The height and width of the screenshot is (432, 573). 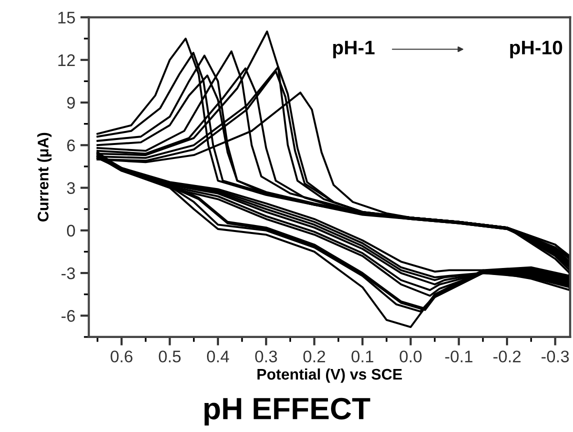 What do you see at coordinates (411, 356) in the screenshot?
I see `x-tick-label: 0.0` at bounding box center [411, 356].